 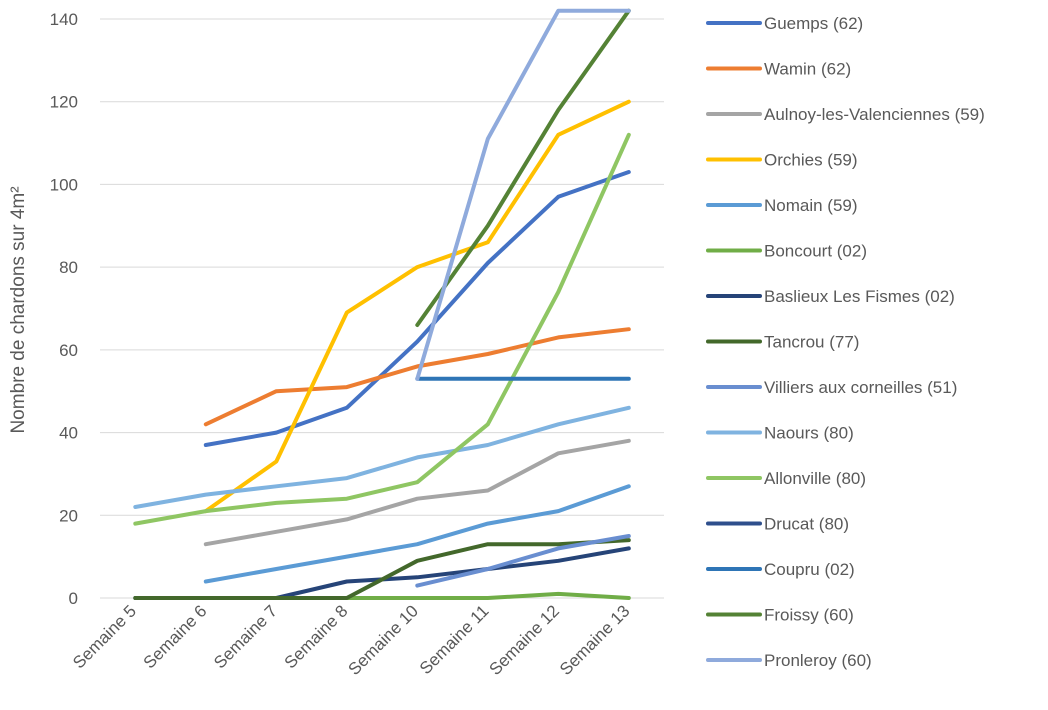 What do you see at coordinates (815, 251) in the screenshot?
I see `legend-item: Boncourt (02)` at bounding box center [815, 251].